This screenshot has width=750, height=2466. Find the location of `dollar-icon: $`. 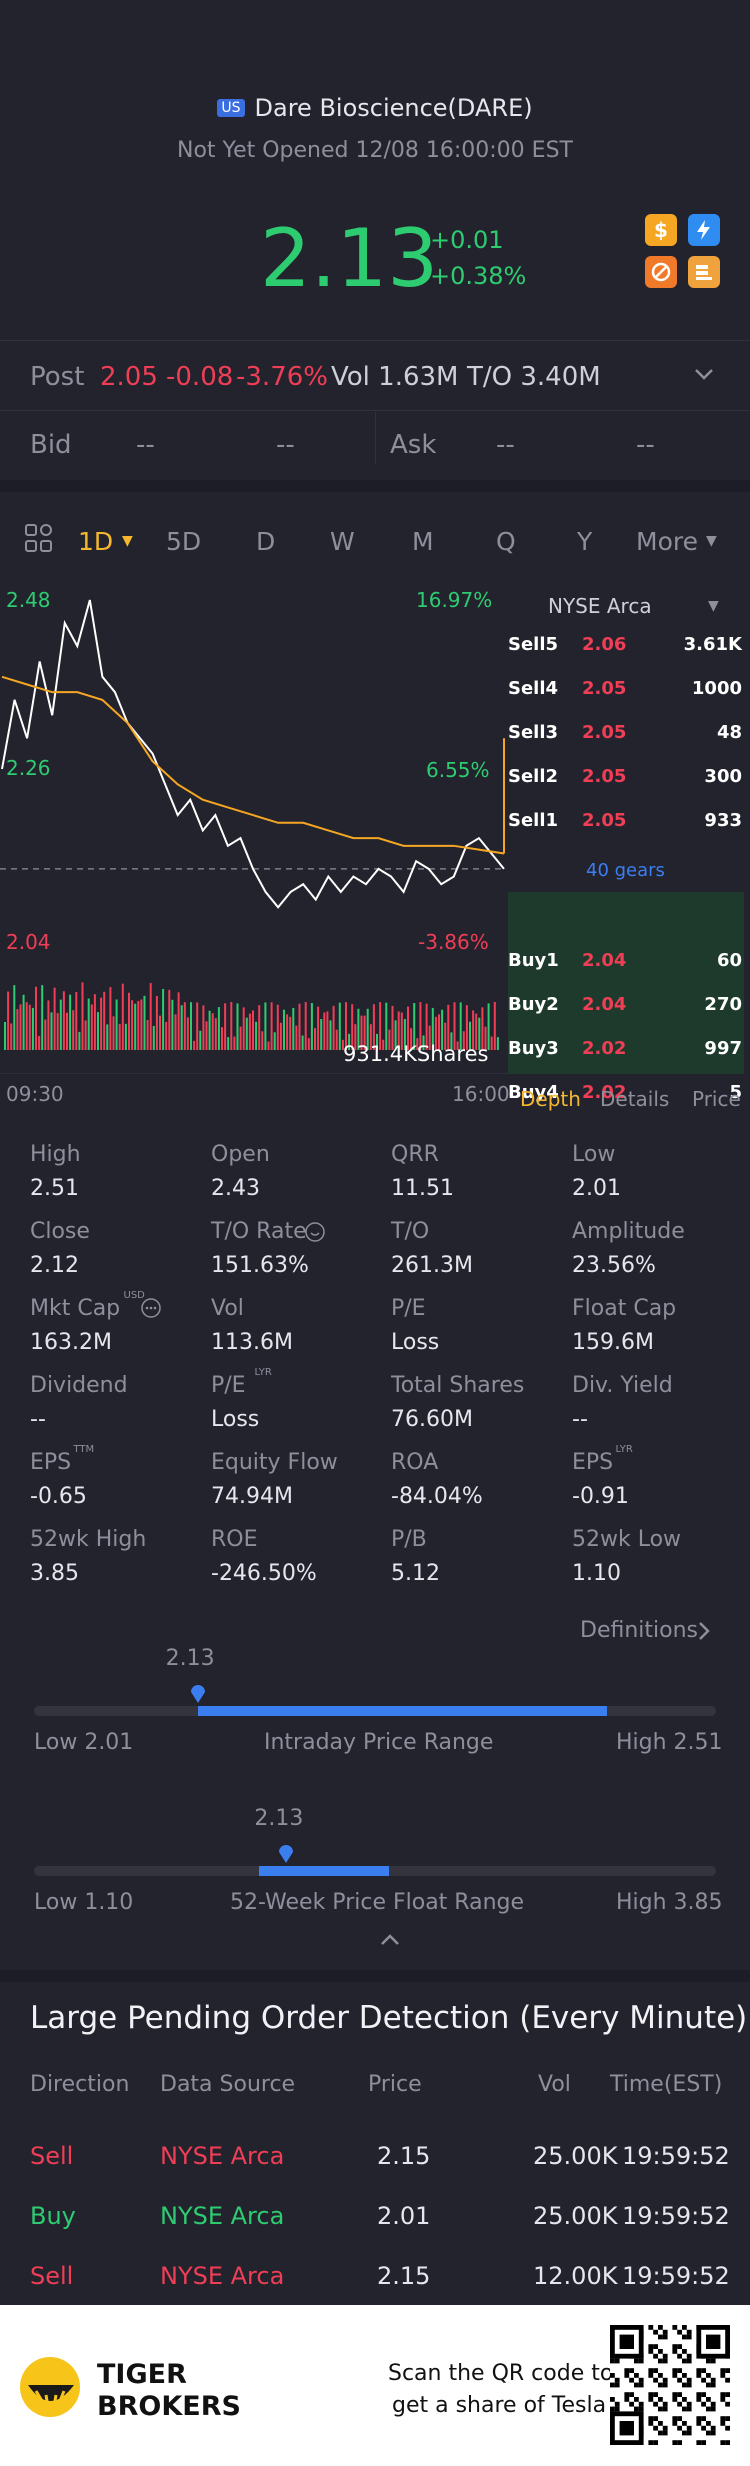

dollar-icon: $ is located at coordinates (661, 230).